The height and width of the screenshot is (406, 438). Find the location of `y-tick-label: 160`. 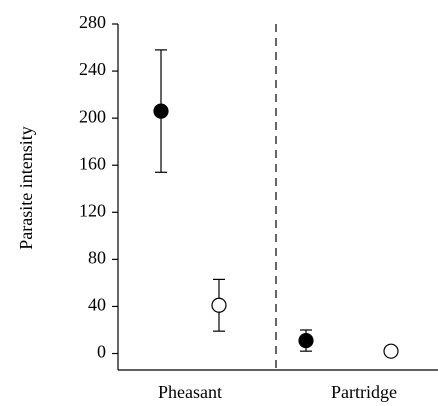

y-tick-label: 160 is located at coordinates (92, 163).